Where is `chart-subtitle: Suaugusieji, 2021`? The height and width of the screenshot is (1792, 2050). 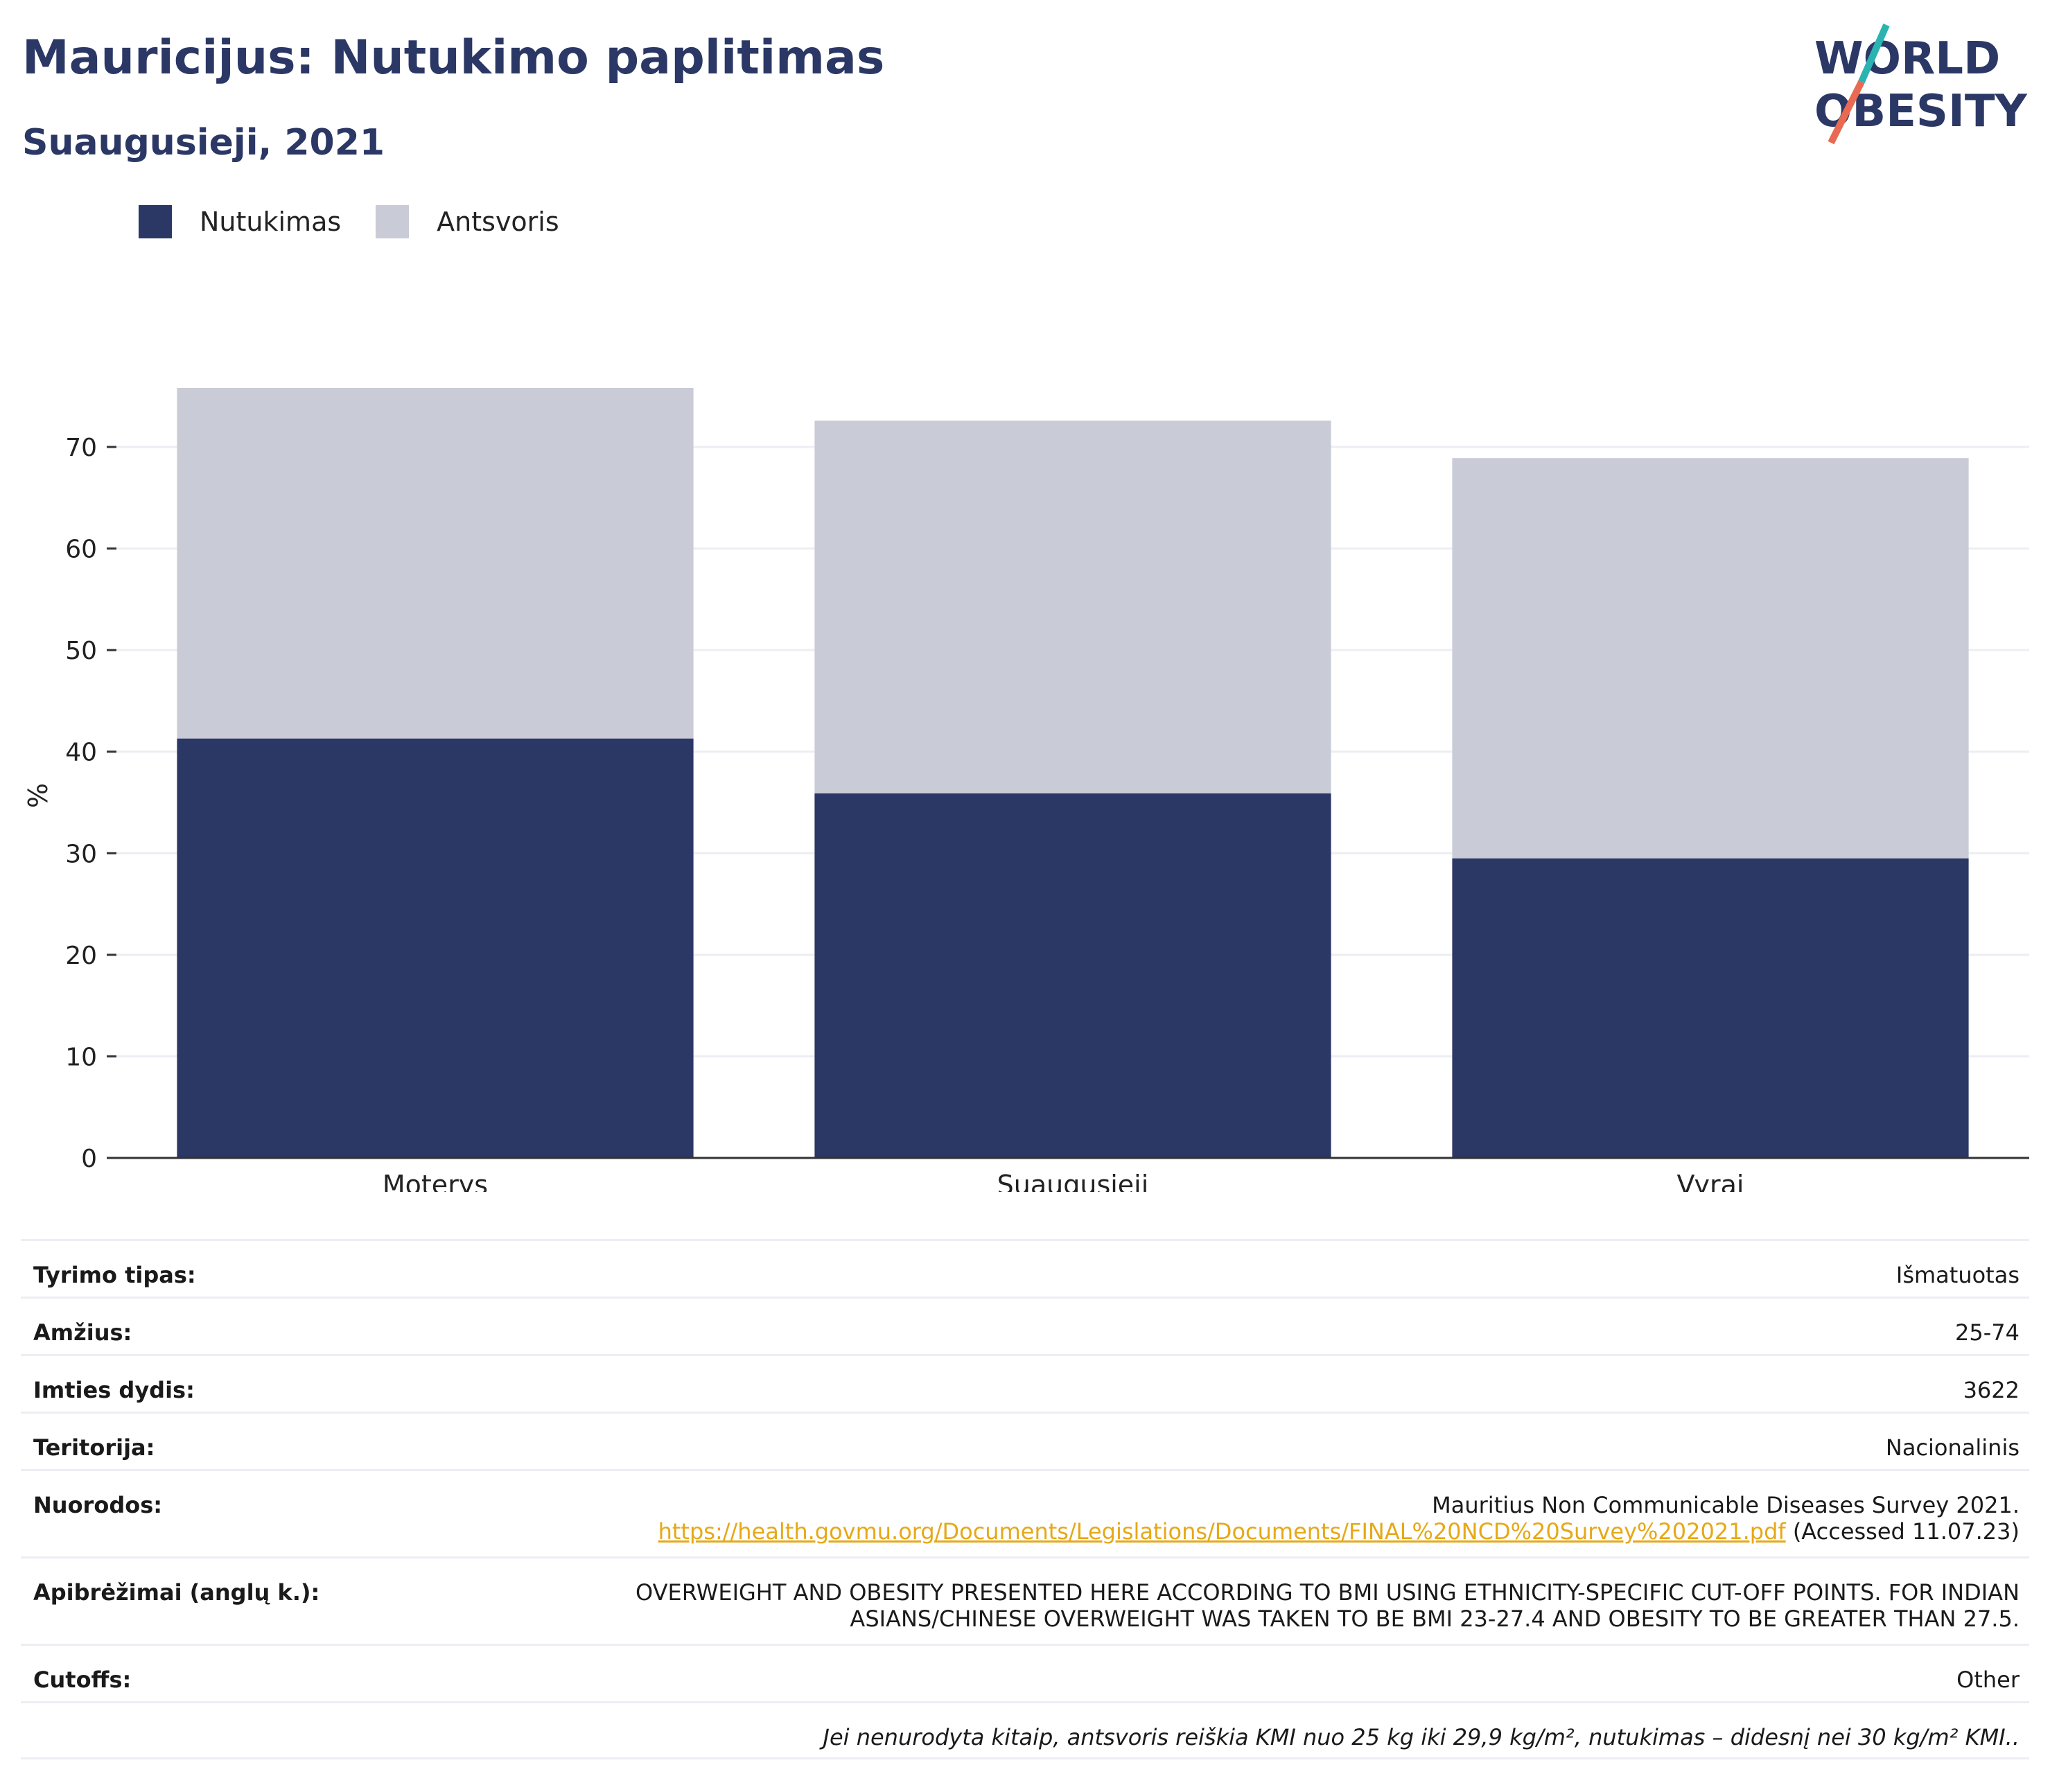 chart-subtitle: Suaugusieji, 2021 is located at coordinates (203, 143).